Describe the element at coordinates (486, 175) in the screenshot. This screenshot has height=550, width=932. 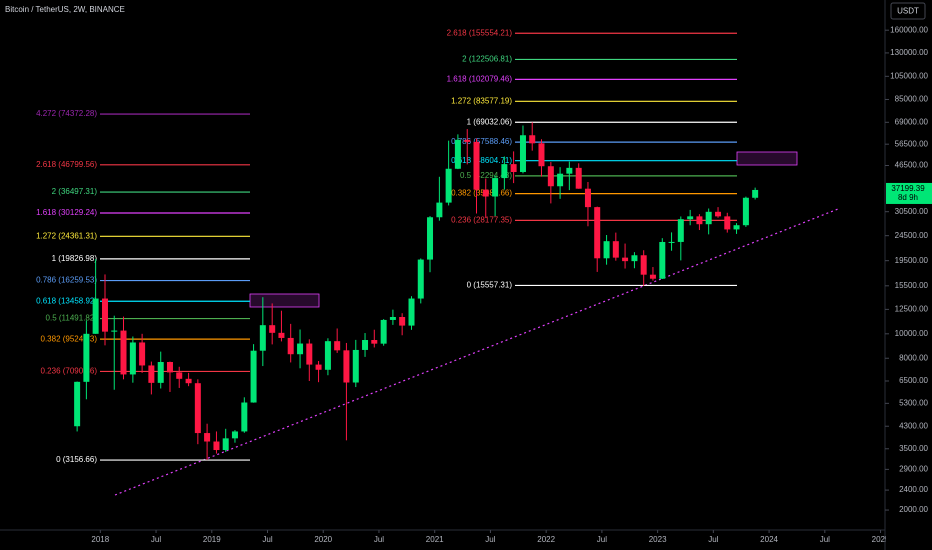
I see `fib-label: 0.5 (42294.48)` at that location.